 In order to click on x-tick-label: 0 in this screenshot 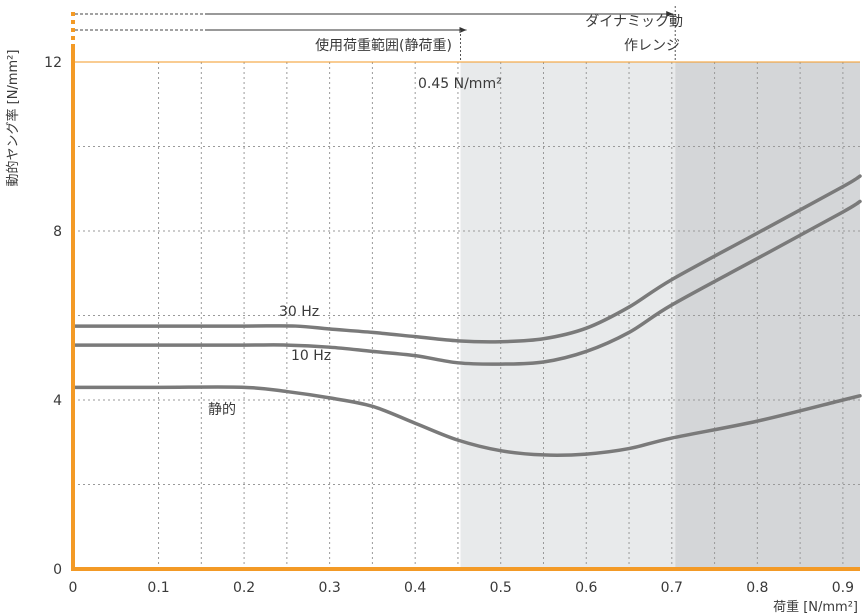, I will do `click(73, 588)`.